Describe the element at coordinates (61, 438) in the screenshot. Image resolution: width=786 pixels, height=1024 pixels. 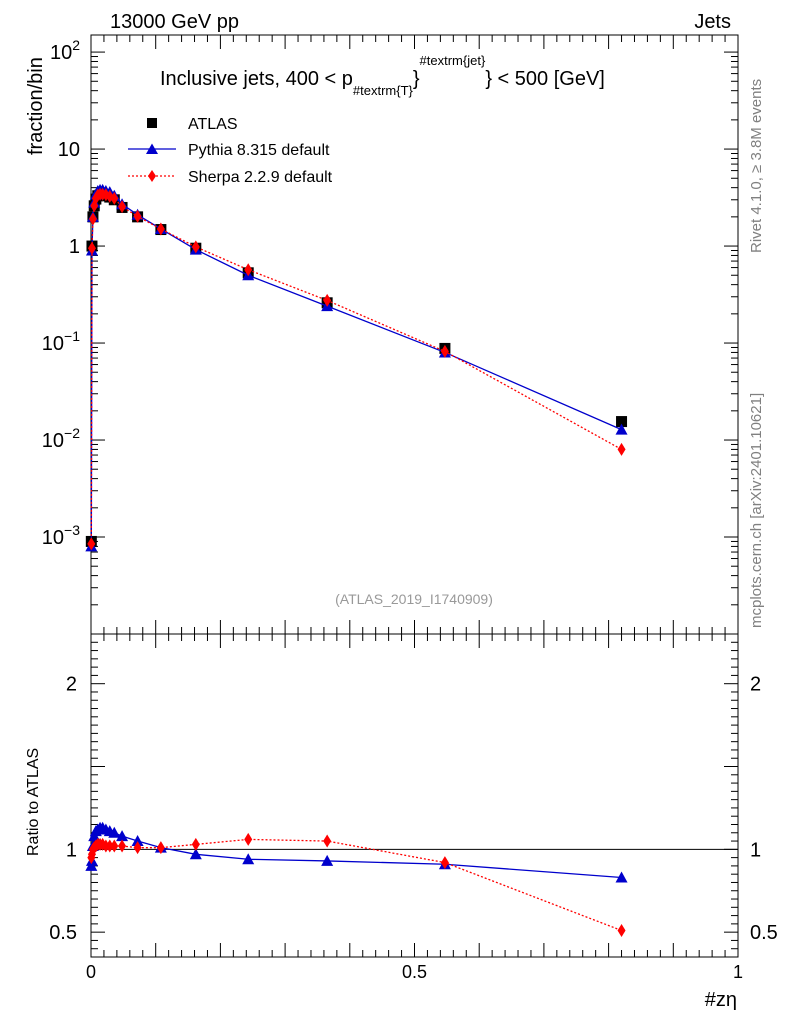
I see `y-tick-label: 10⁻²` at that location.